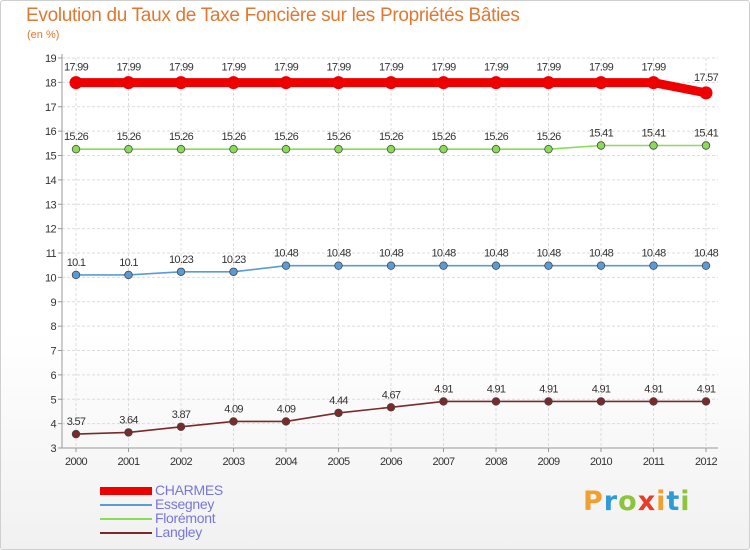  I want to click on x-tick-label-2012: 2012, so click(706, 462).